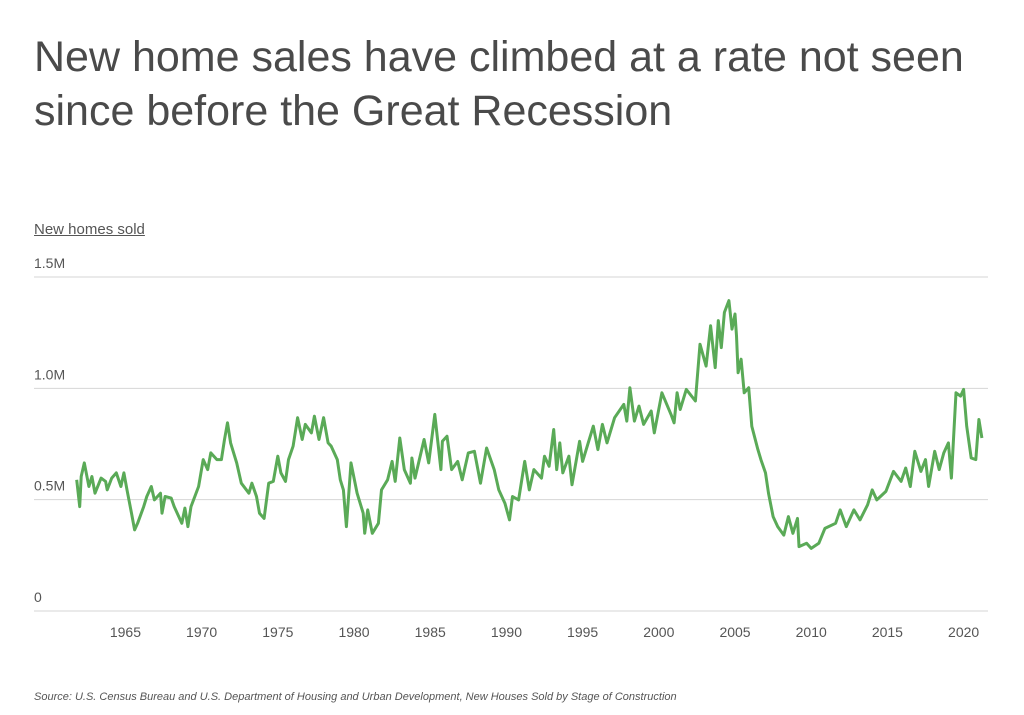 This screenshot has height=715, width=1024. Describe the element at coordinates (49, 263) in the screenshot. I see `y-tick-label: 1.5M` at that location.